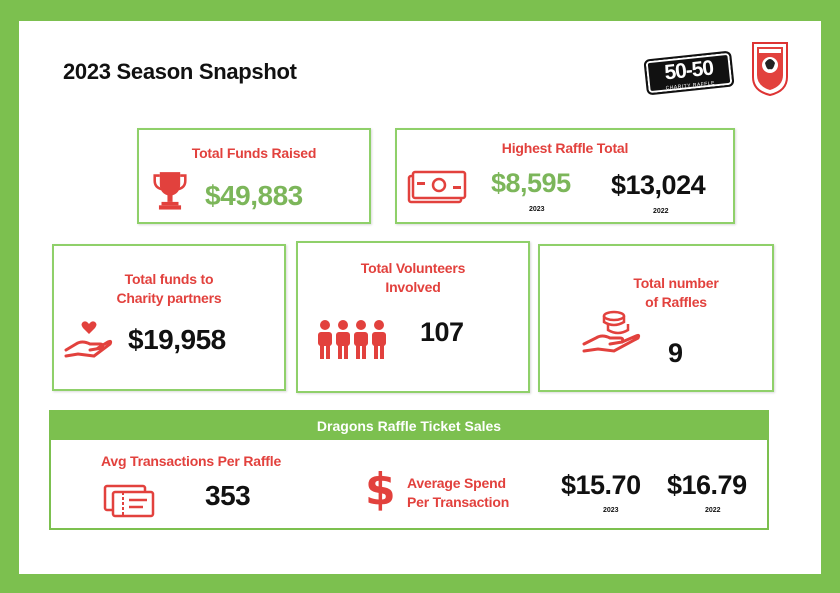 The image size is (840, 593). I want to click on avg-spend-label-line1: Average Spend, so click(456, 483).